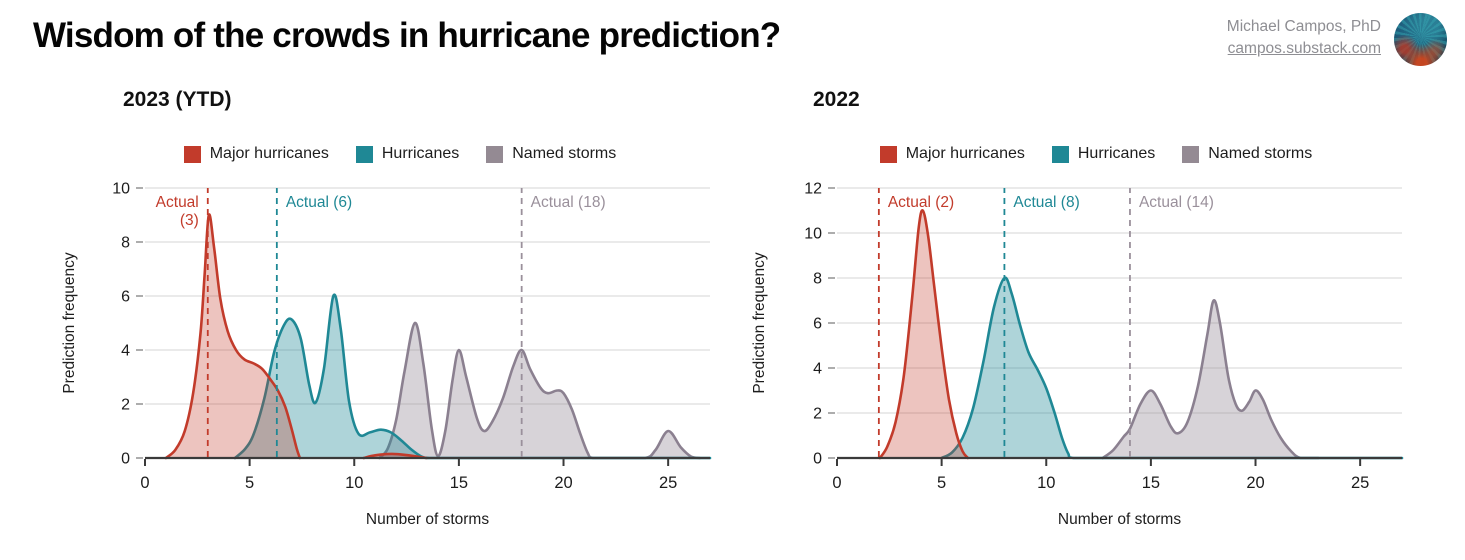 This screenshot has width=1465, height=560. Describe the element at coordinates (177, 99) in the screenshot. I see `chart-2023-title: 2023 (YTD)` at that location.